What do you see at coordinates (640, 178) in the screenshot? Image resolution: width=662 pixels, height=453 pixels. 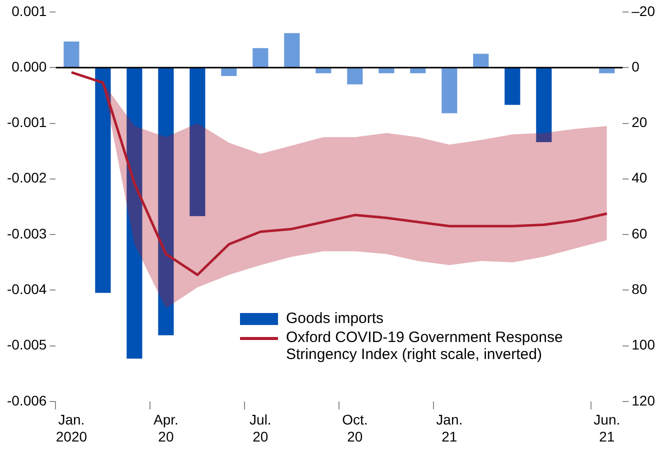 I see `y2-tick-label: 40` at bounding box center [640, 178].